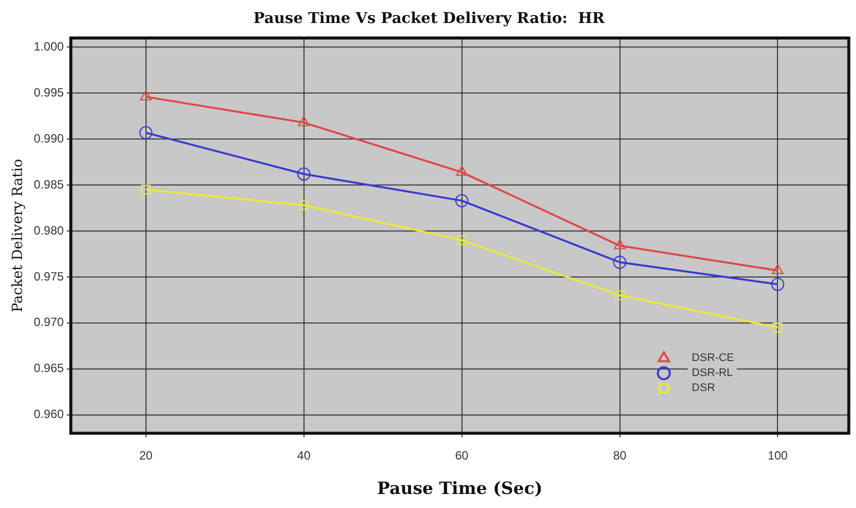 The image size is (856, 508). Describe the element at coordinates (462, 455) in the screenshot. I see `x-tick-label: 60` at that location.